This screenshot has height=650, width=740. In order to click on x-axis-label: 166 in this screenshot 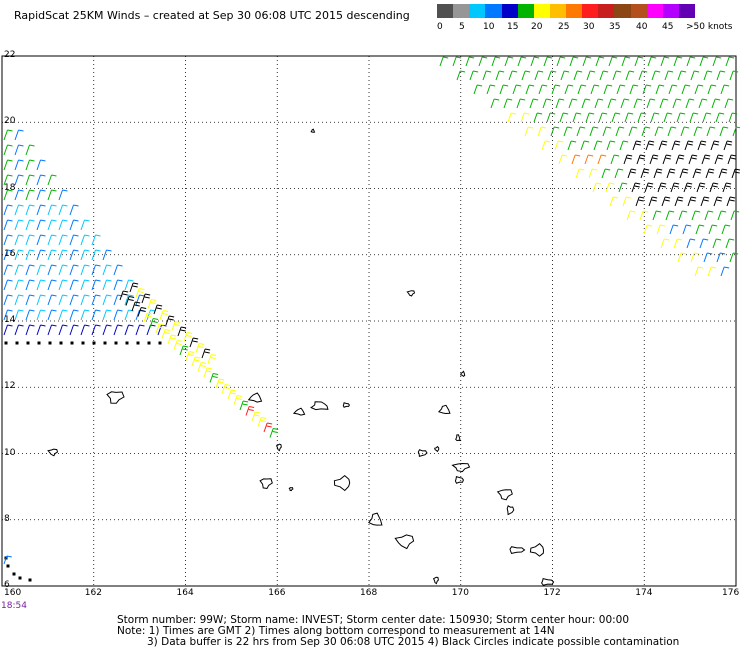, I will do `click(277, 593)`.